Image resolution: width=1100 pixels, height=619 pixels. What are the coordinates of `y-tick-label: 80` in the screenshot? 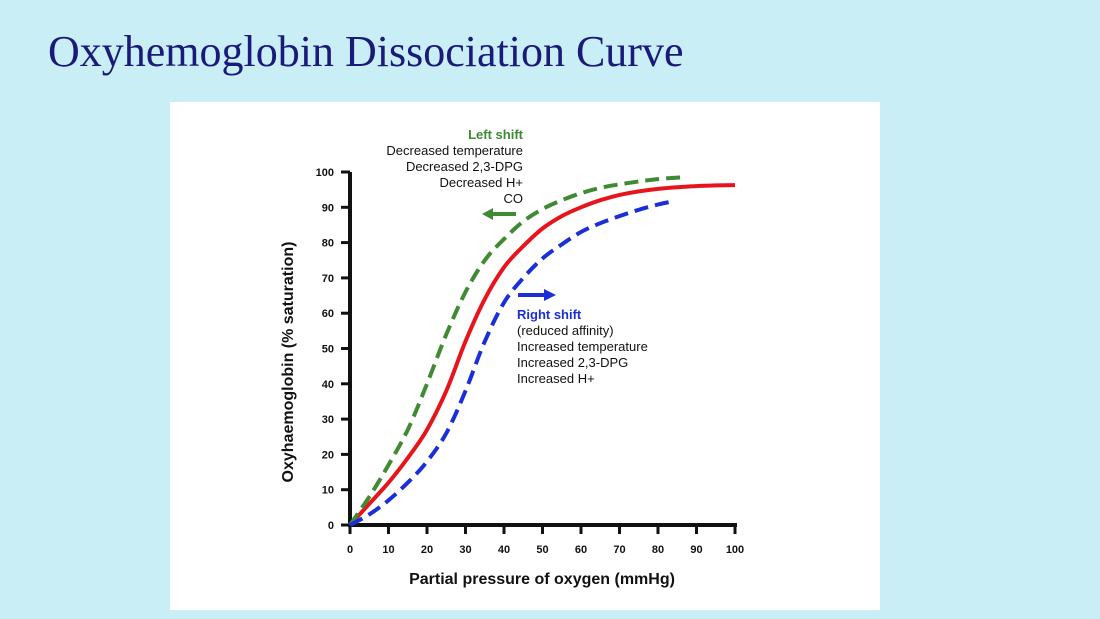 It's located at (328, 244).